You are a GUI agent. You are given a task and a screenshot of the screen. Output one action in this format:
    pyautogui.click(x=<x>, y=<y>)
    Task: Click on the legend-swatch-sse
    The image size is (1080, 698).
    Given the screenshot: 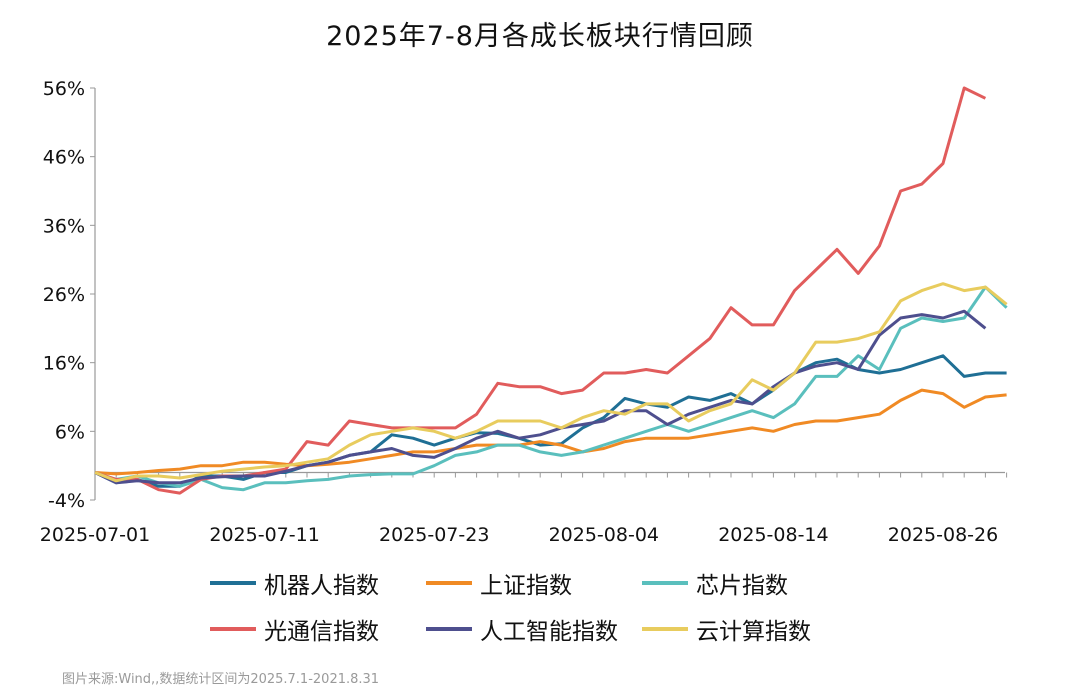 What is the action you would take?
    pyautogui.click(x=449, y=583)
    